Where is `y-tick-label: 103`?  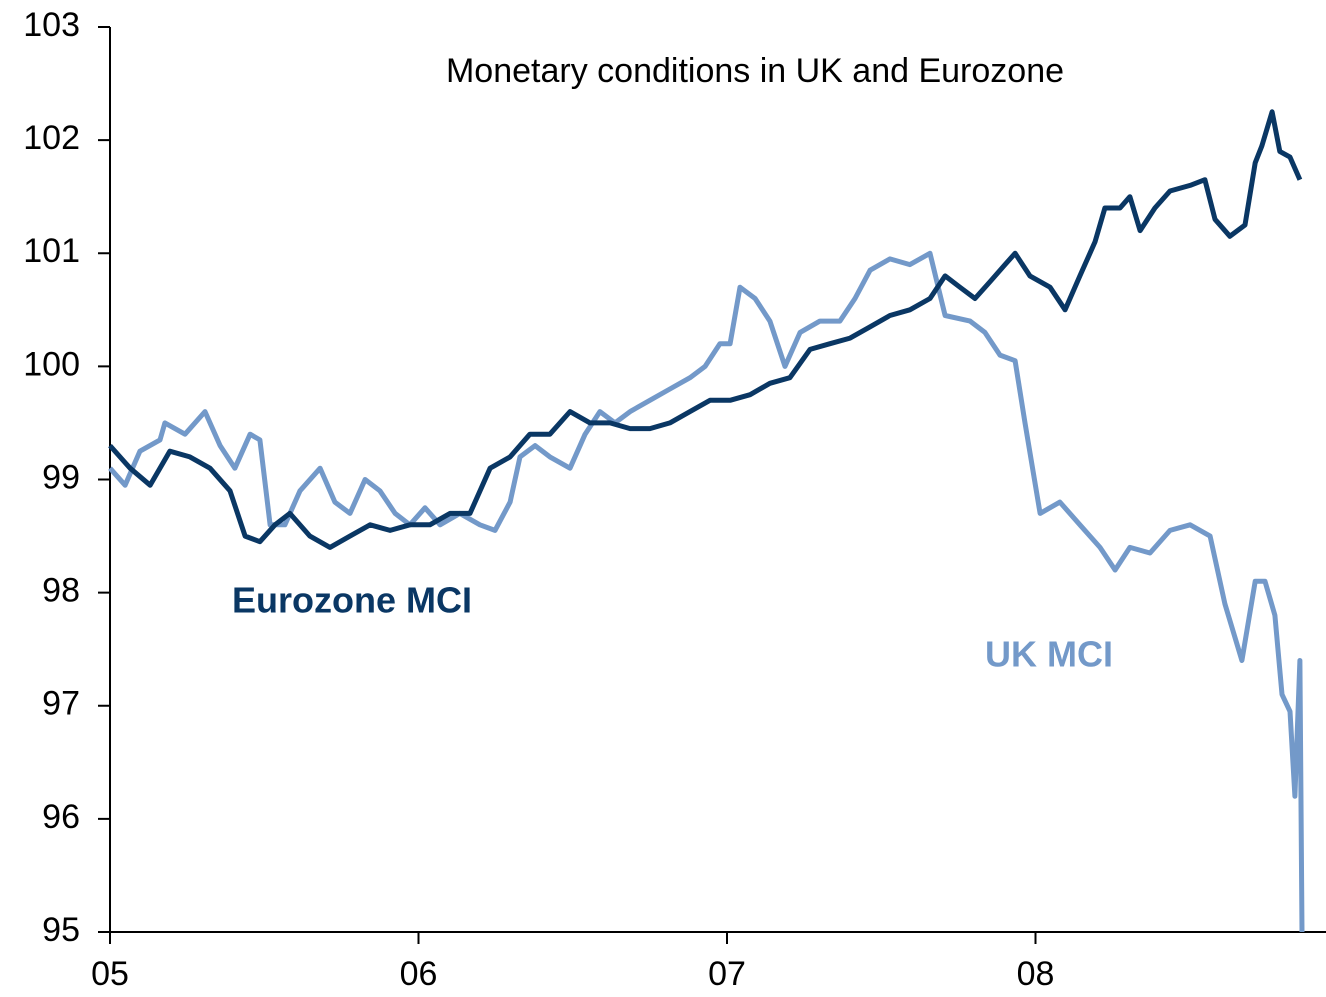
y-tick-label: 103 is located at coordinates (51, 25).